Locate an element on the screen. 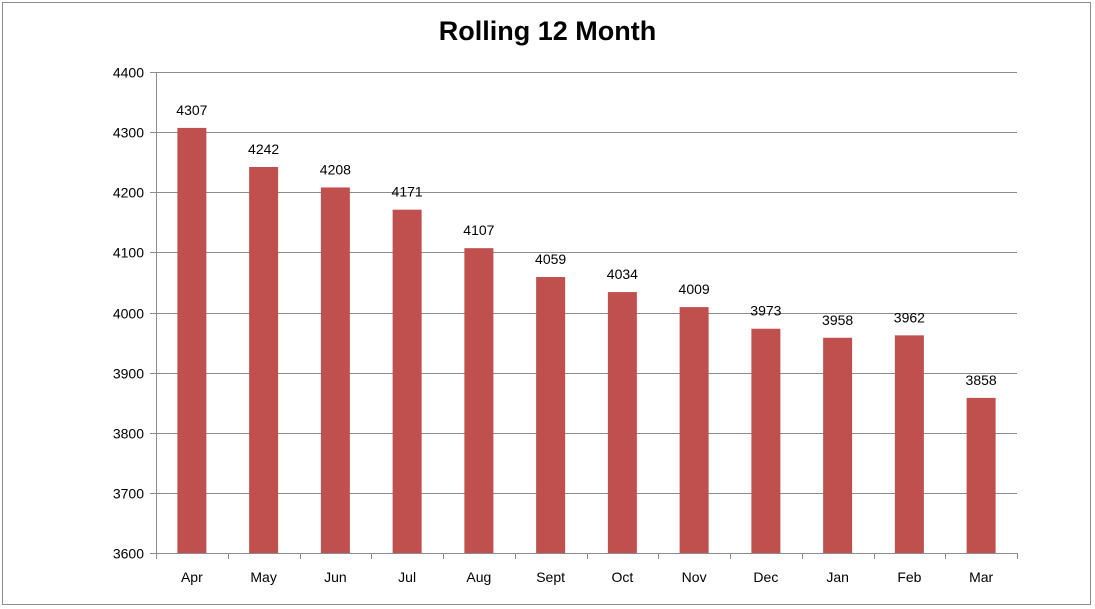 Image resolution: width=1095 pixels, height=609 pixels. data-label: 4307 is located at coordinates (191, 110).